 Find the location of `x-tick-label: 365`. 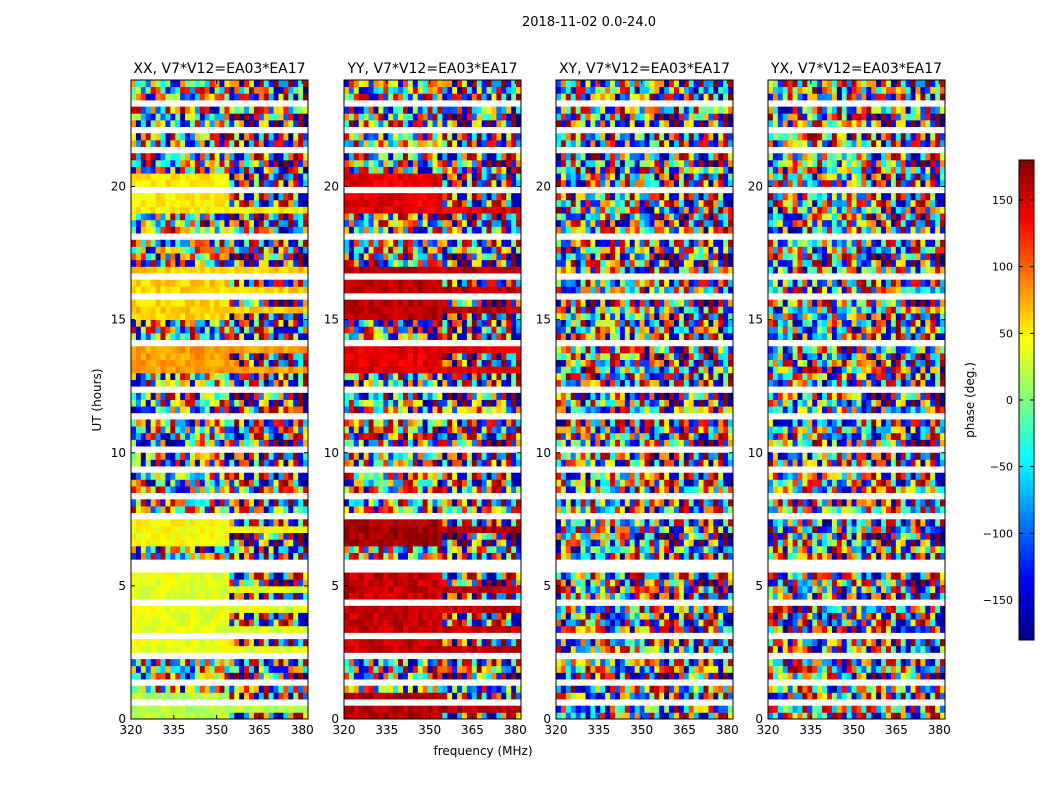

x-tick-label: 365 is located at coordinates (259, 730).